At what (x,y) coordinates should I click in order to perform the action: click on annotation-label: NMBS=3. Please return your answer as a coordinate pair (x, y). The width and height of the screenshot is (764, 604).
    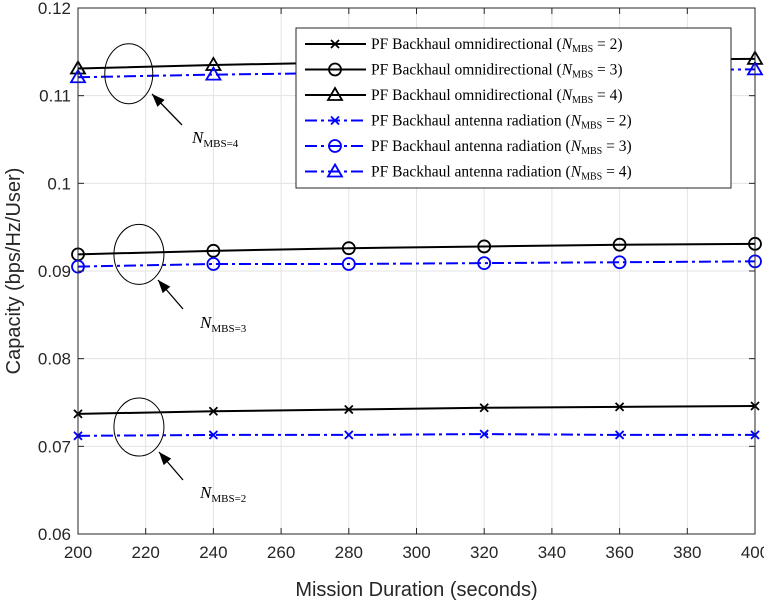
    Looking at the image, I should click on (223, 324).